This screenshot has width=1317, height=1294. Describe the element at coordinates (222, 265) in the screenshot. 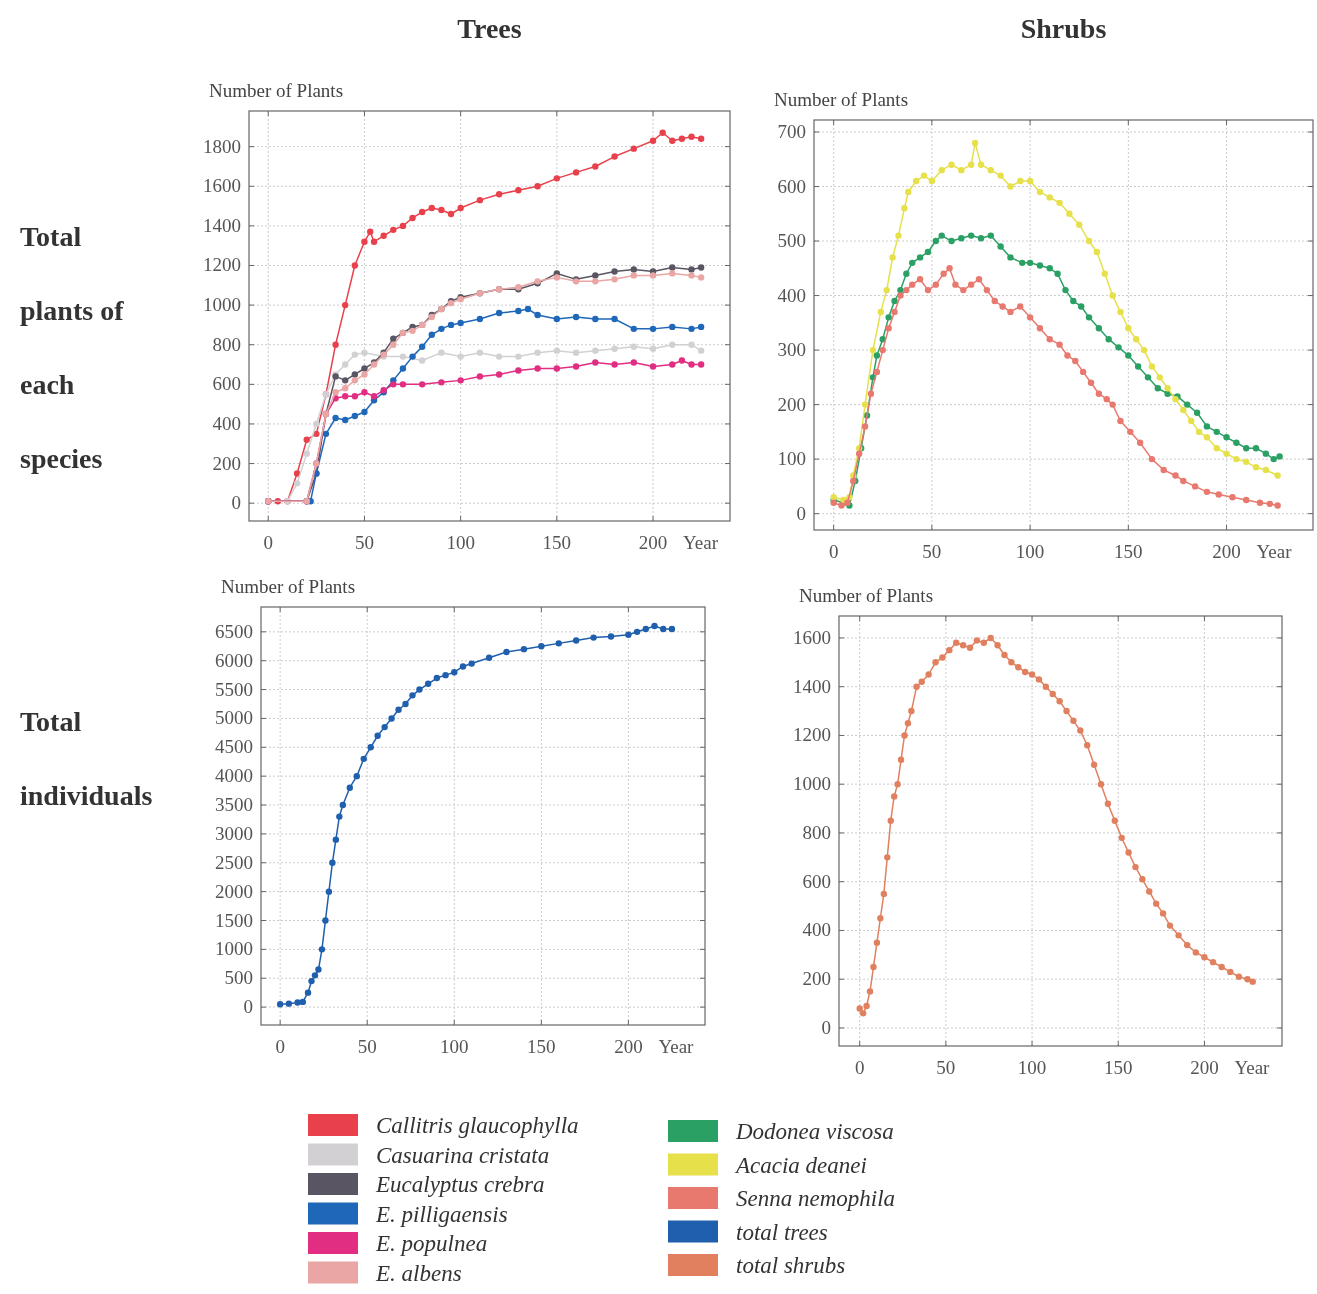

I see `y-tick-label: 1200` at that location.